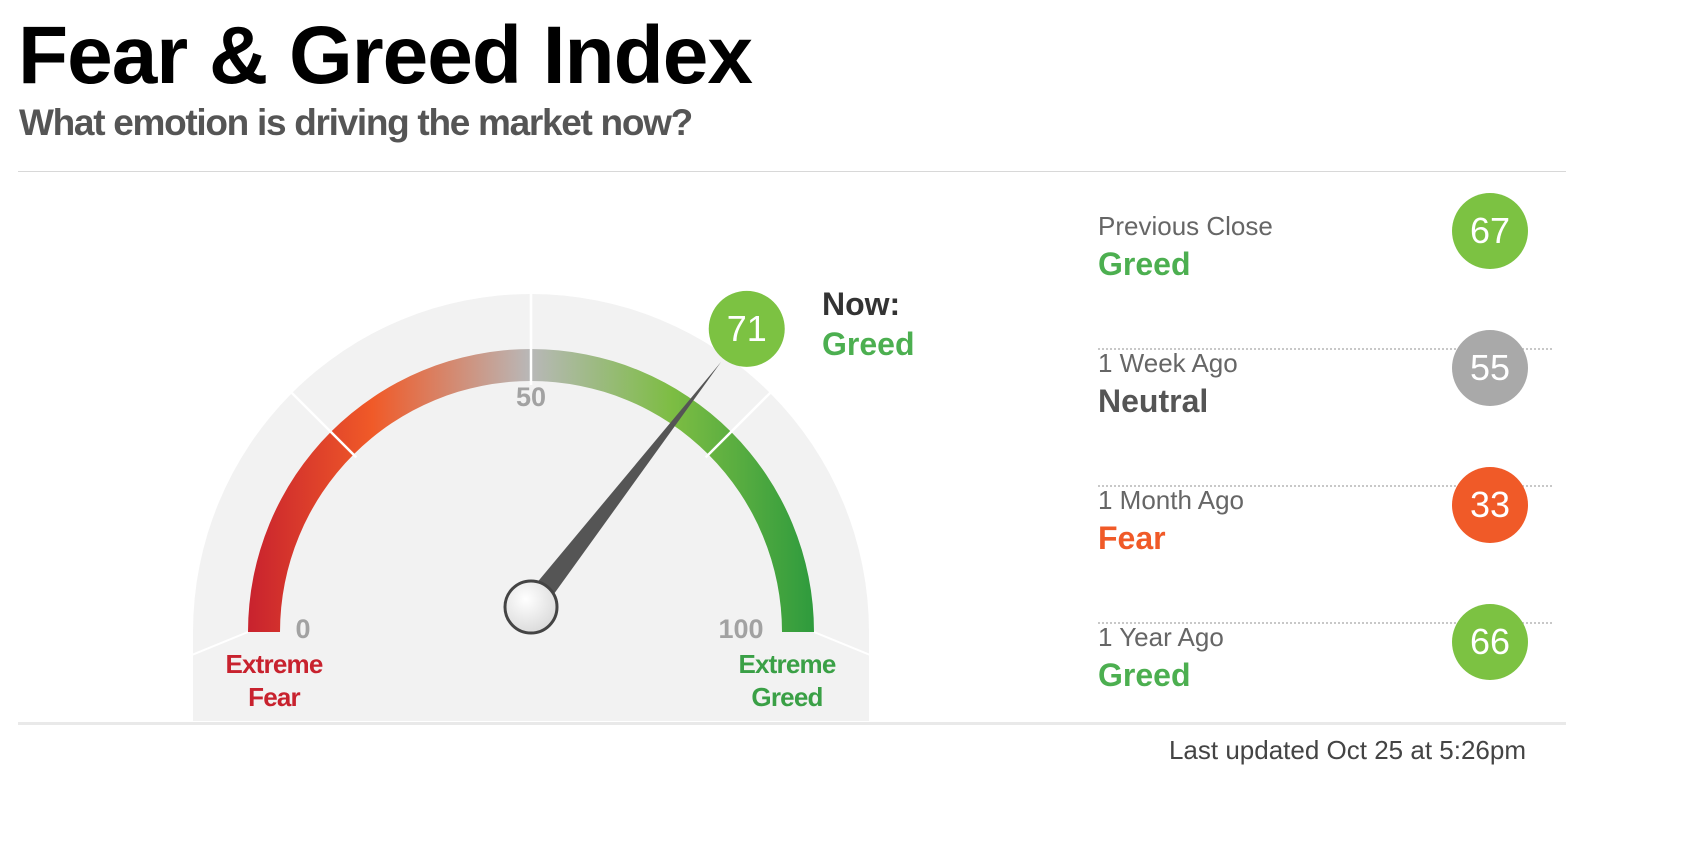  Describe the element at coordinates (786, 697) in the screenshot. I see `extreme-greed-label-line2: Greed` at that location.